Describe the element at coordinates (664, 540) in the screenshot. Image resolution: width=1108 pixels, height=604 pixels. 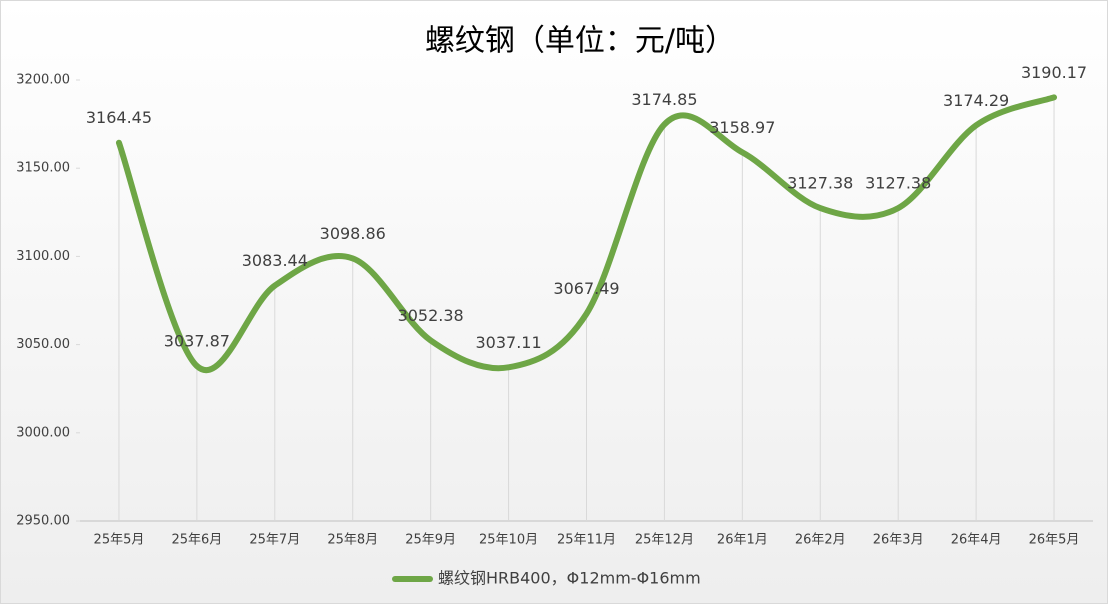
I see `x-tick-label: 25年12月` at that location.